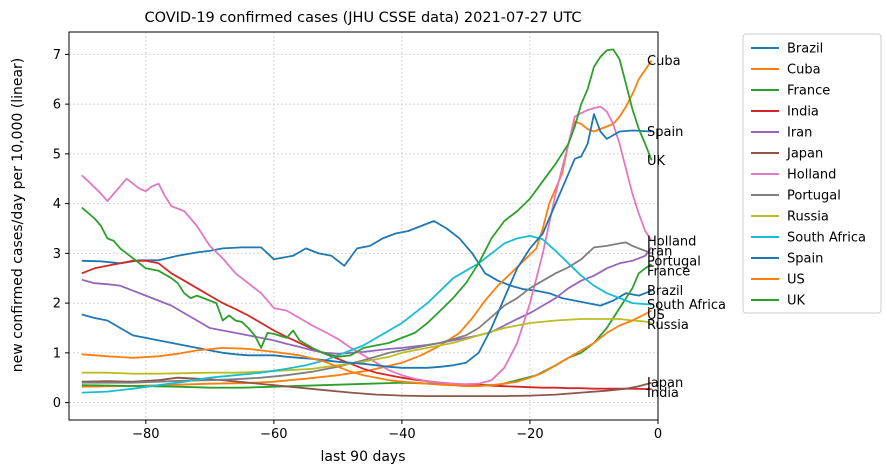  I want to click on legend-label: South Africa, so click(826, 238).